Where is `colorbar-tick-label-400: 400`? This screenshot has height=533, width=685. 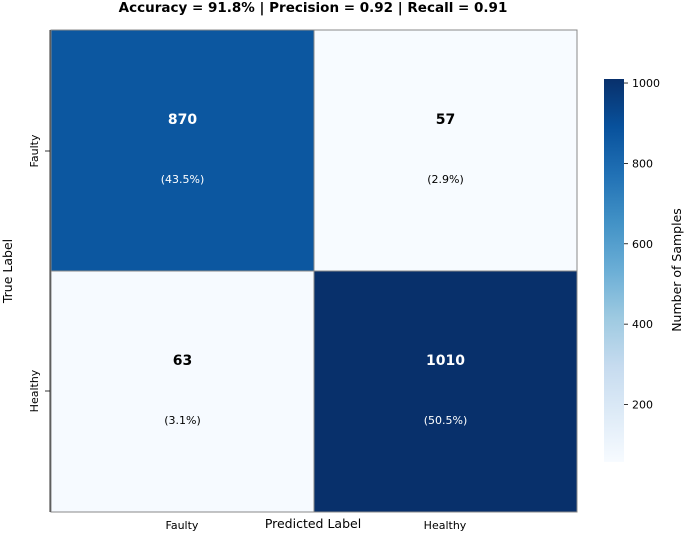 colorbar-tick-label-400: 400 is located at coordinates (642, 324).